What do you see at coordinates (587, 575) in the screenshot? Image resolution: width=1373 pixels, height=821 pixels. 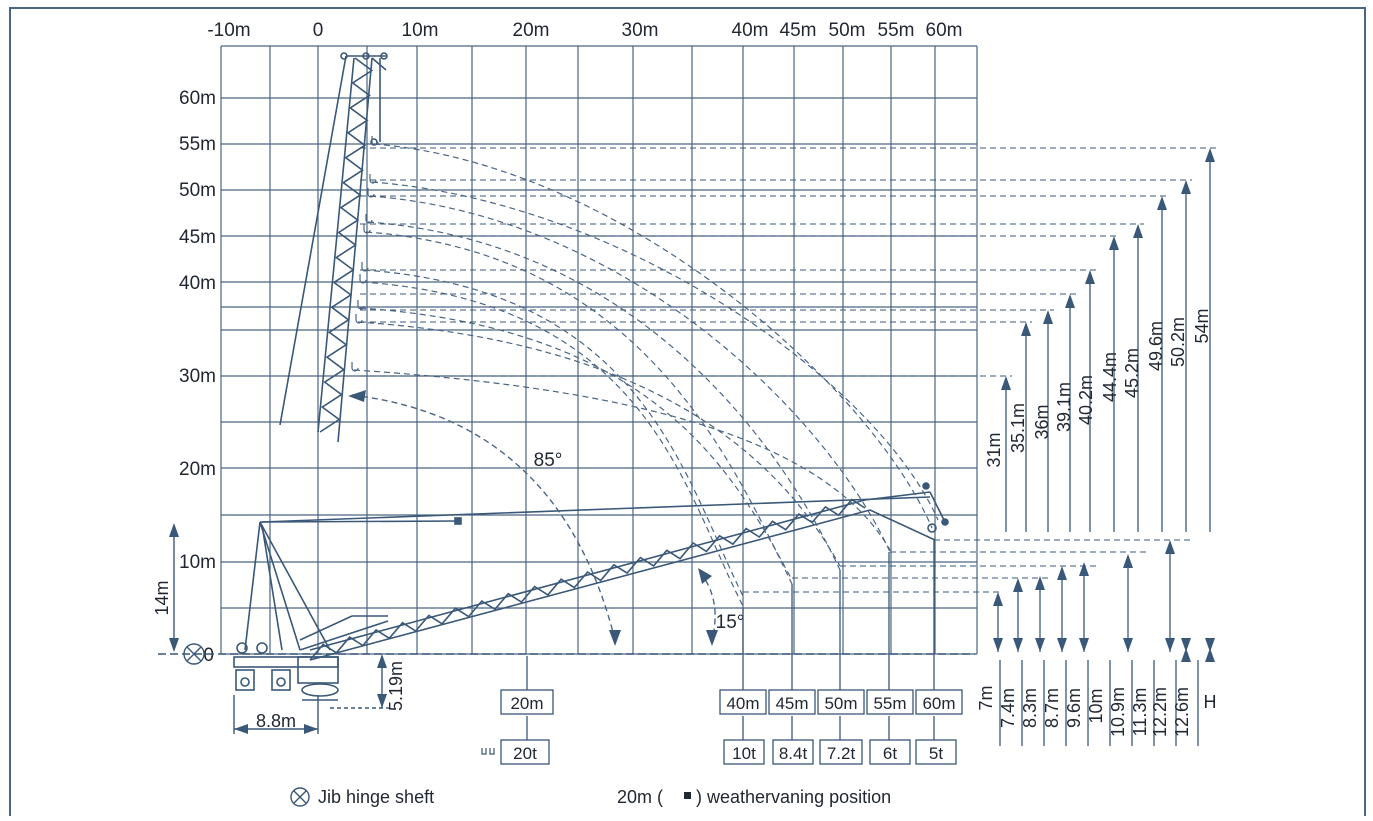 I see `jib-chord-low-top` at bounding box center [587, 575].